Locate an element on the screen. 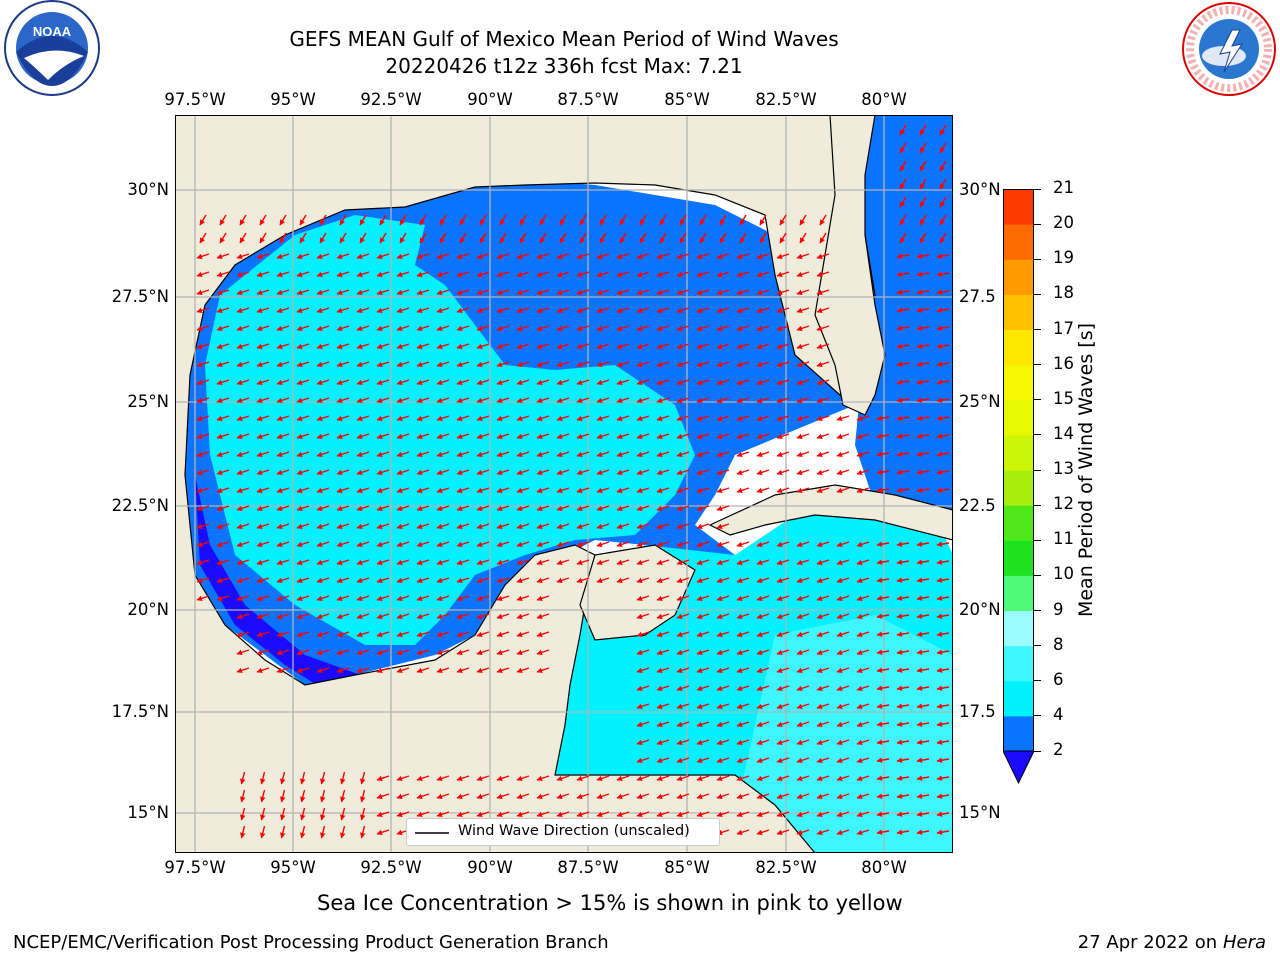 The width and height of the screenshot is (1280, 960). colorbar-tick-label: 17 is located at coordinates (1063, 328).